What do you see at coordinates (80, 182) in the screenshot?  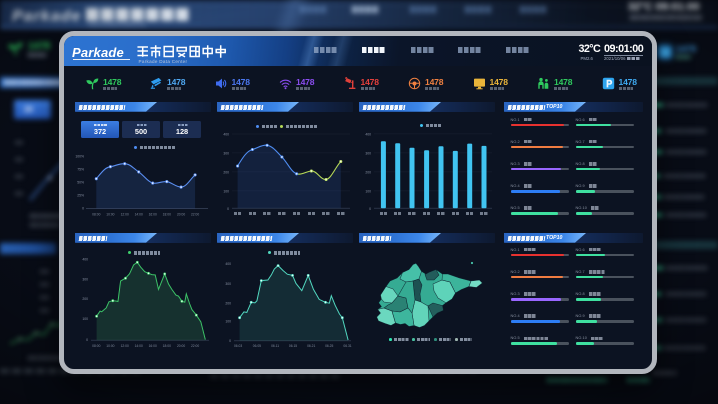 I see `svg-text: 50%` at bounding box center [80, 182].